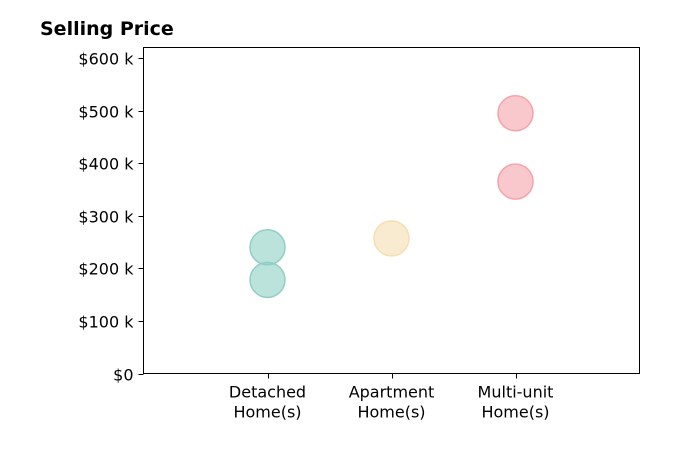  What do you see at coordinates (516, 402) in the screenshot?
I see `x-tick-label: Multi-unit Home(s)` at bounding box center [516, 402].